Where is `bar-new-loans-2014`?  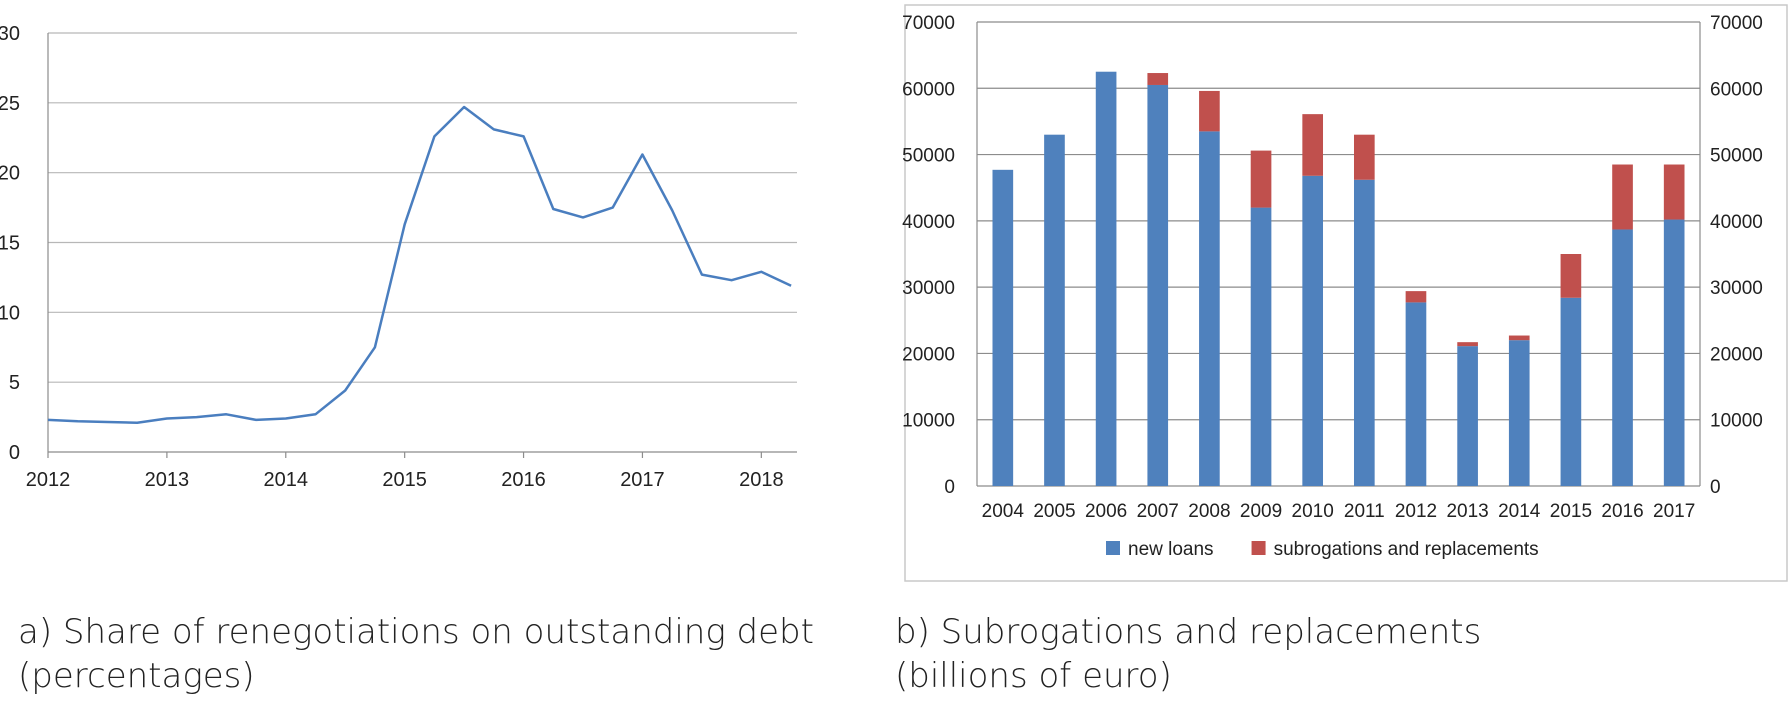
bar-new-loans-2014 is located at coordinates (1519, 413).